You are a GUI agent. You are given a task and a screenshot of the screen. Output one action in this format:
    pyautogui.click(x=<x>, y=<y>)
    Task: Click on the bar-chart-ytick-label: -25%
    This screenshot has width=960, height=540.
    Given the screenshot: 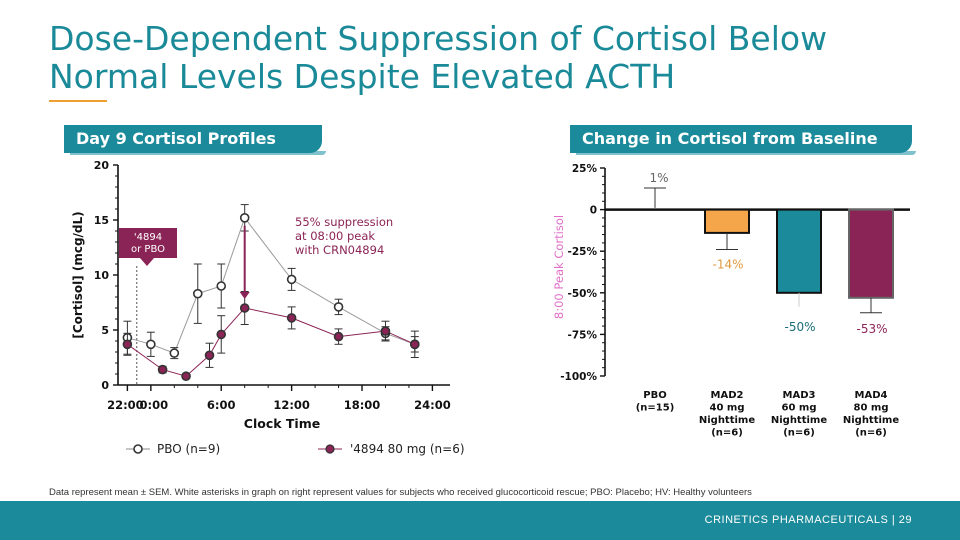 What is the action you would take?
    pyautogui.click(x=583, y=252)
    